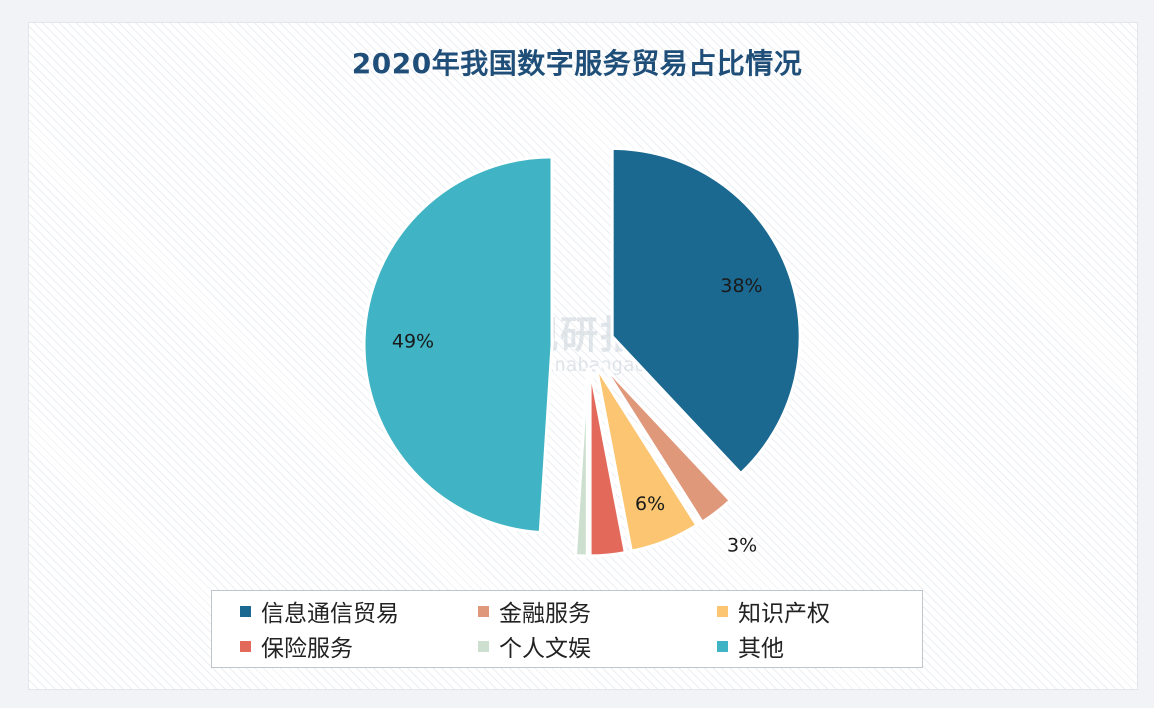 The image size is (1154, 708). What do you see at coordinates (646, 459) in the screenshot?
I see `slice-ip` at bounding box center [646, 459].